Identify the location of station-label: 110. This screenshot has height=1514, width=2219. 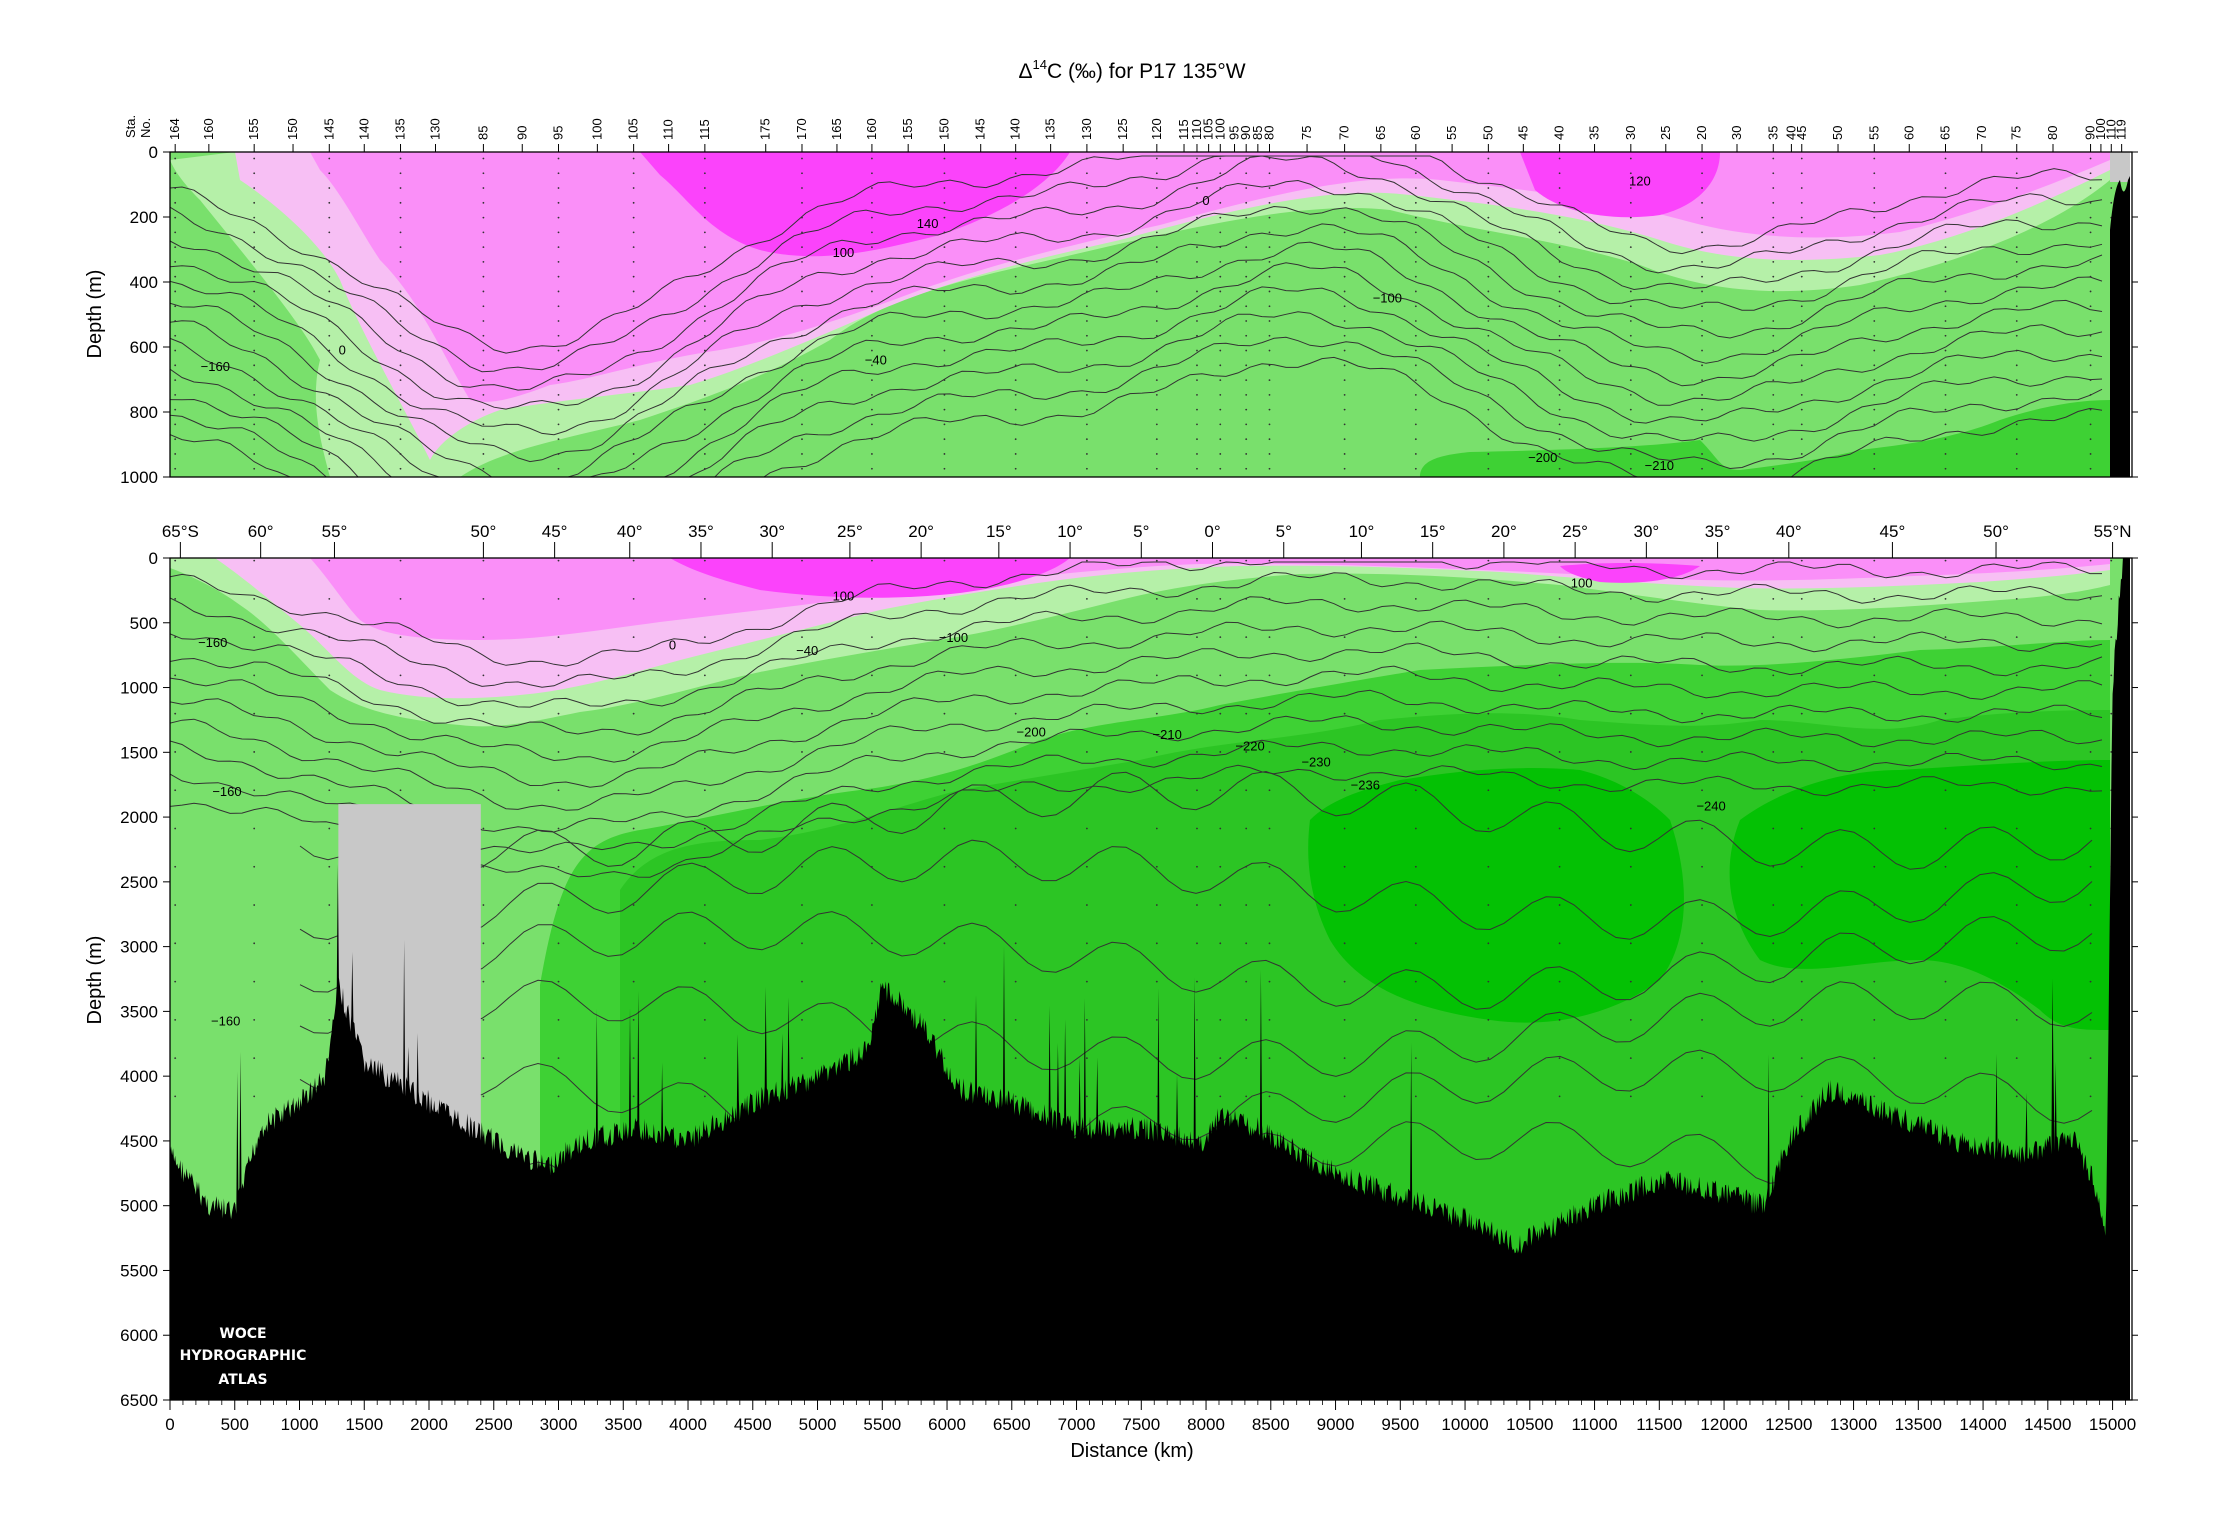
(668, 129).